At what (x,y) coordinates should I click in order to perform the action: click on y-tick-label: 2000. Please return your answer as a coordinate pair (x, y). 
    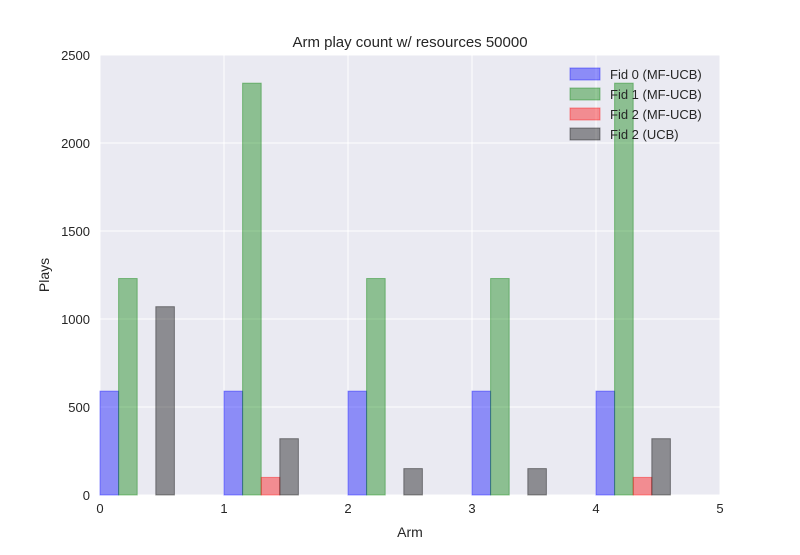
    Looking at the image, I should click on (75, 143).